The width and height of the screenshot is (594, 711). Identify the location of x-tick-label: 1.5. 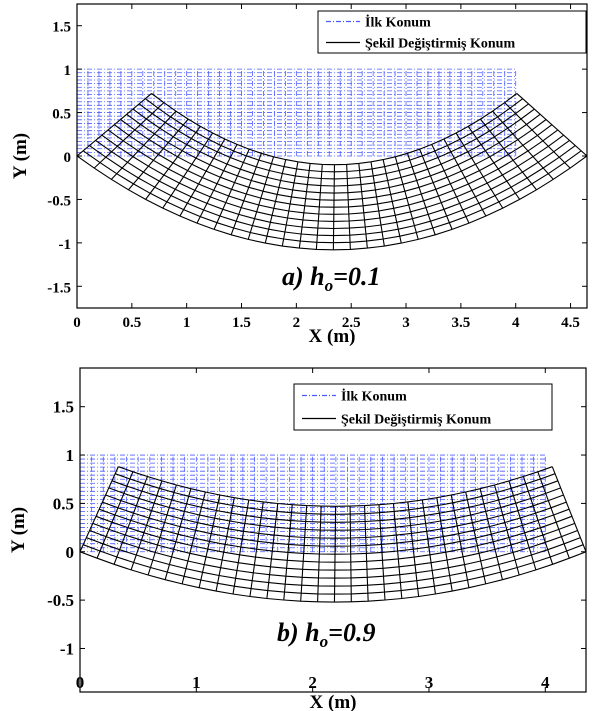
(241, 323).